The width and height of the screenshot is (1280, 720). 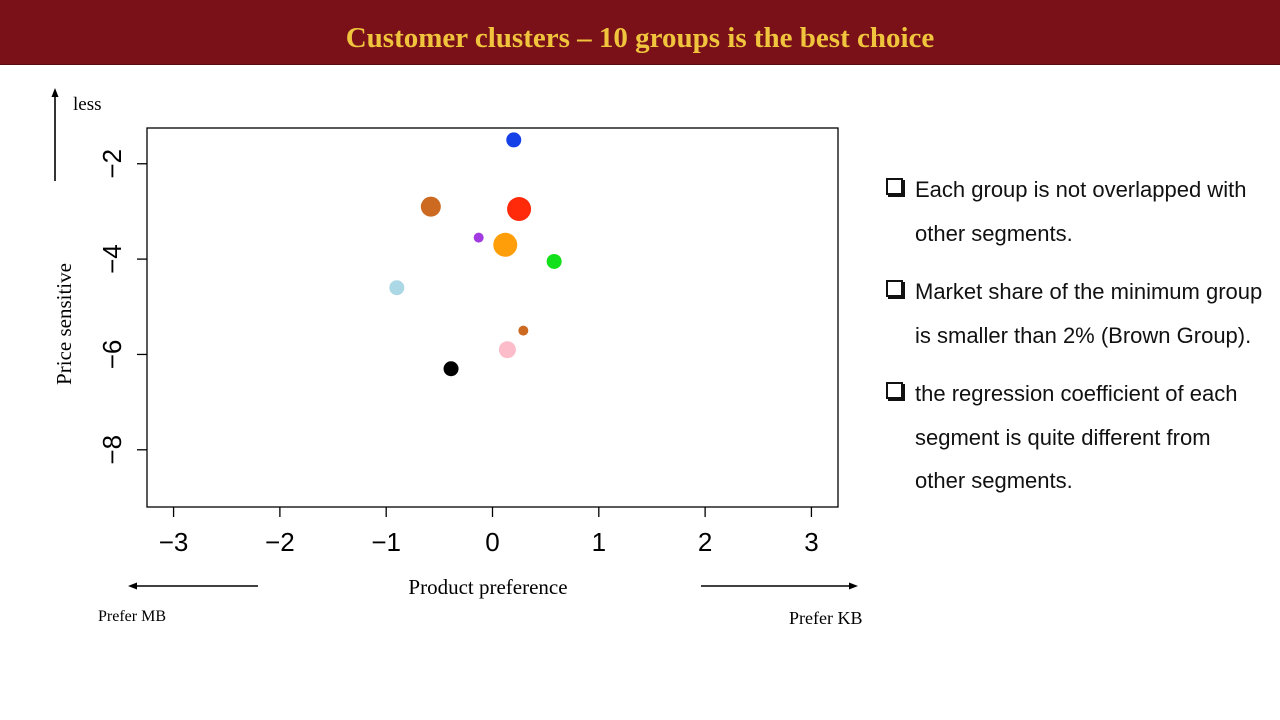 What do you see at coordinates (811, 542) in the screenshot?
I see `x-tick-label: 3` at bounding box center [811, 542].